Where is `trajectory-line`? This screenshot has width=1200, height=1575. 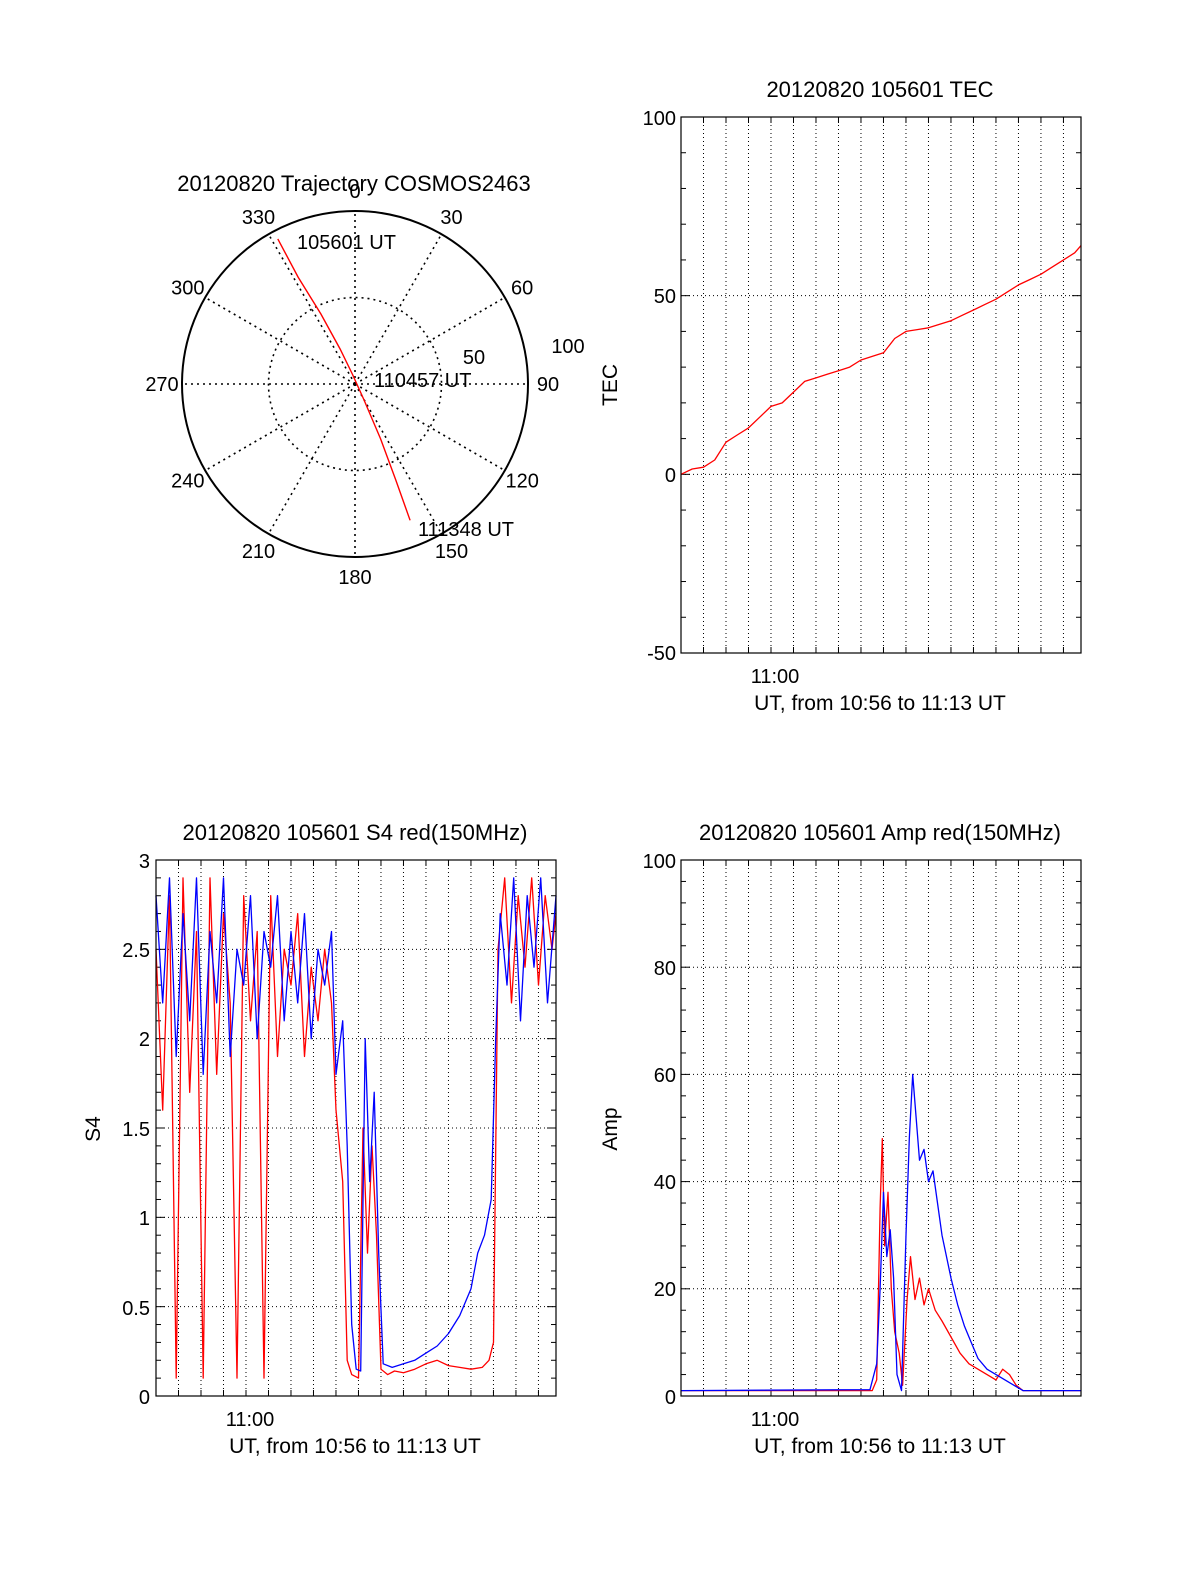
trajectory-line is located at coordinates (344, 379).